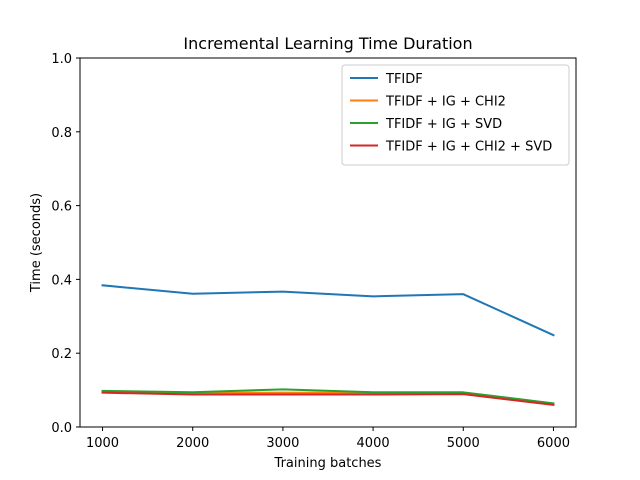 The height and width of the screenshot is (480, 640). What do you see at coordinates (282, 443) in the screenshot?
I see `x-tick-label: 3000` at bounding box center [282, 443].